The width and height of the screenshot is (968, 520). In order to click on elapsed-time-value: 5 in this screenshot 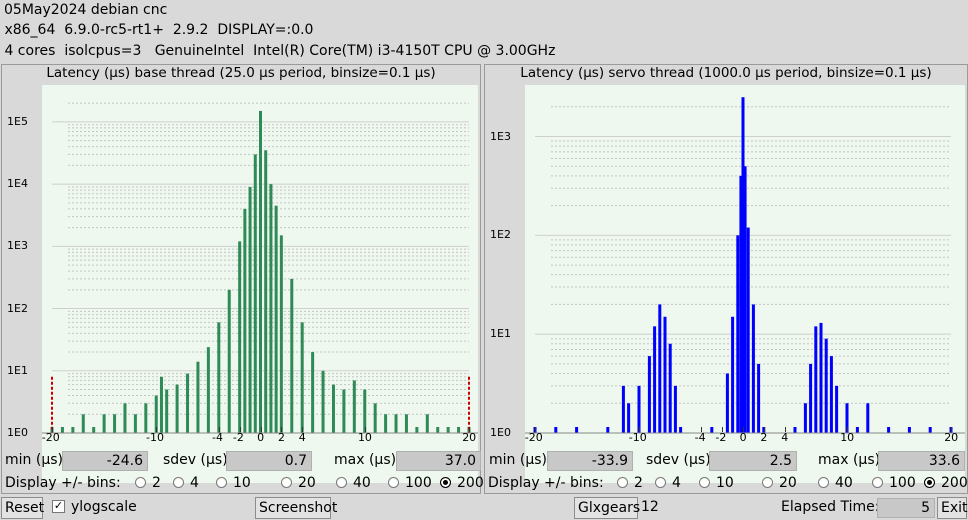, I will do `click(906, 508)`.